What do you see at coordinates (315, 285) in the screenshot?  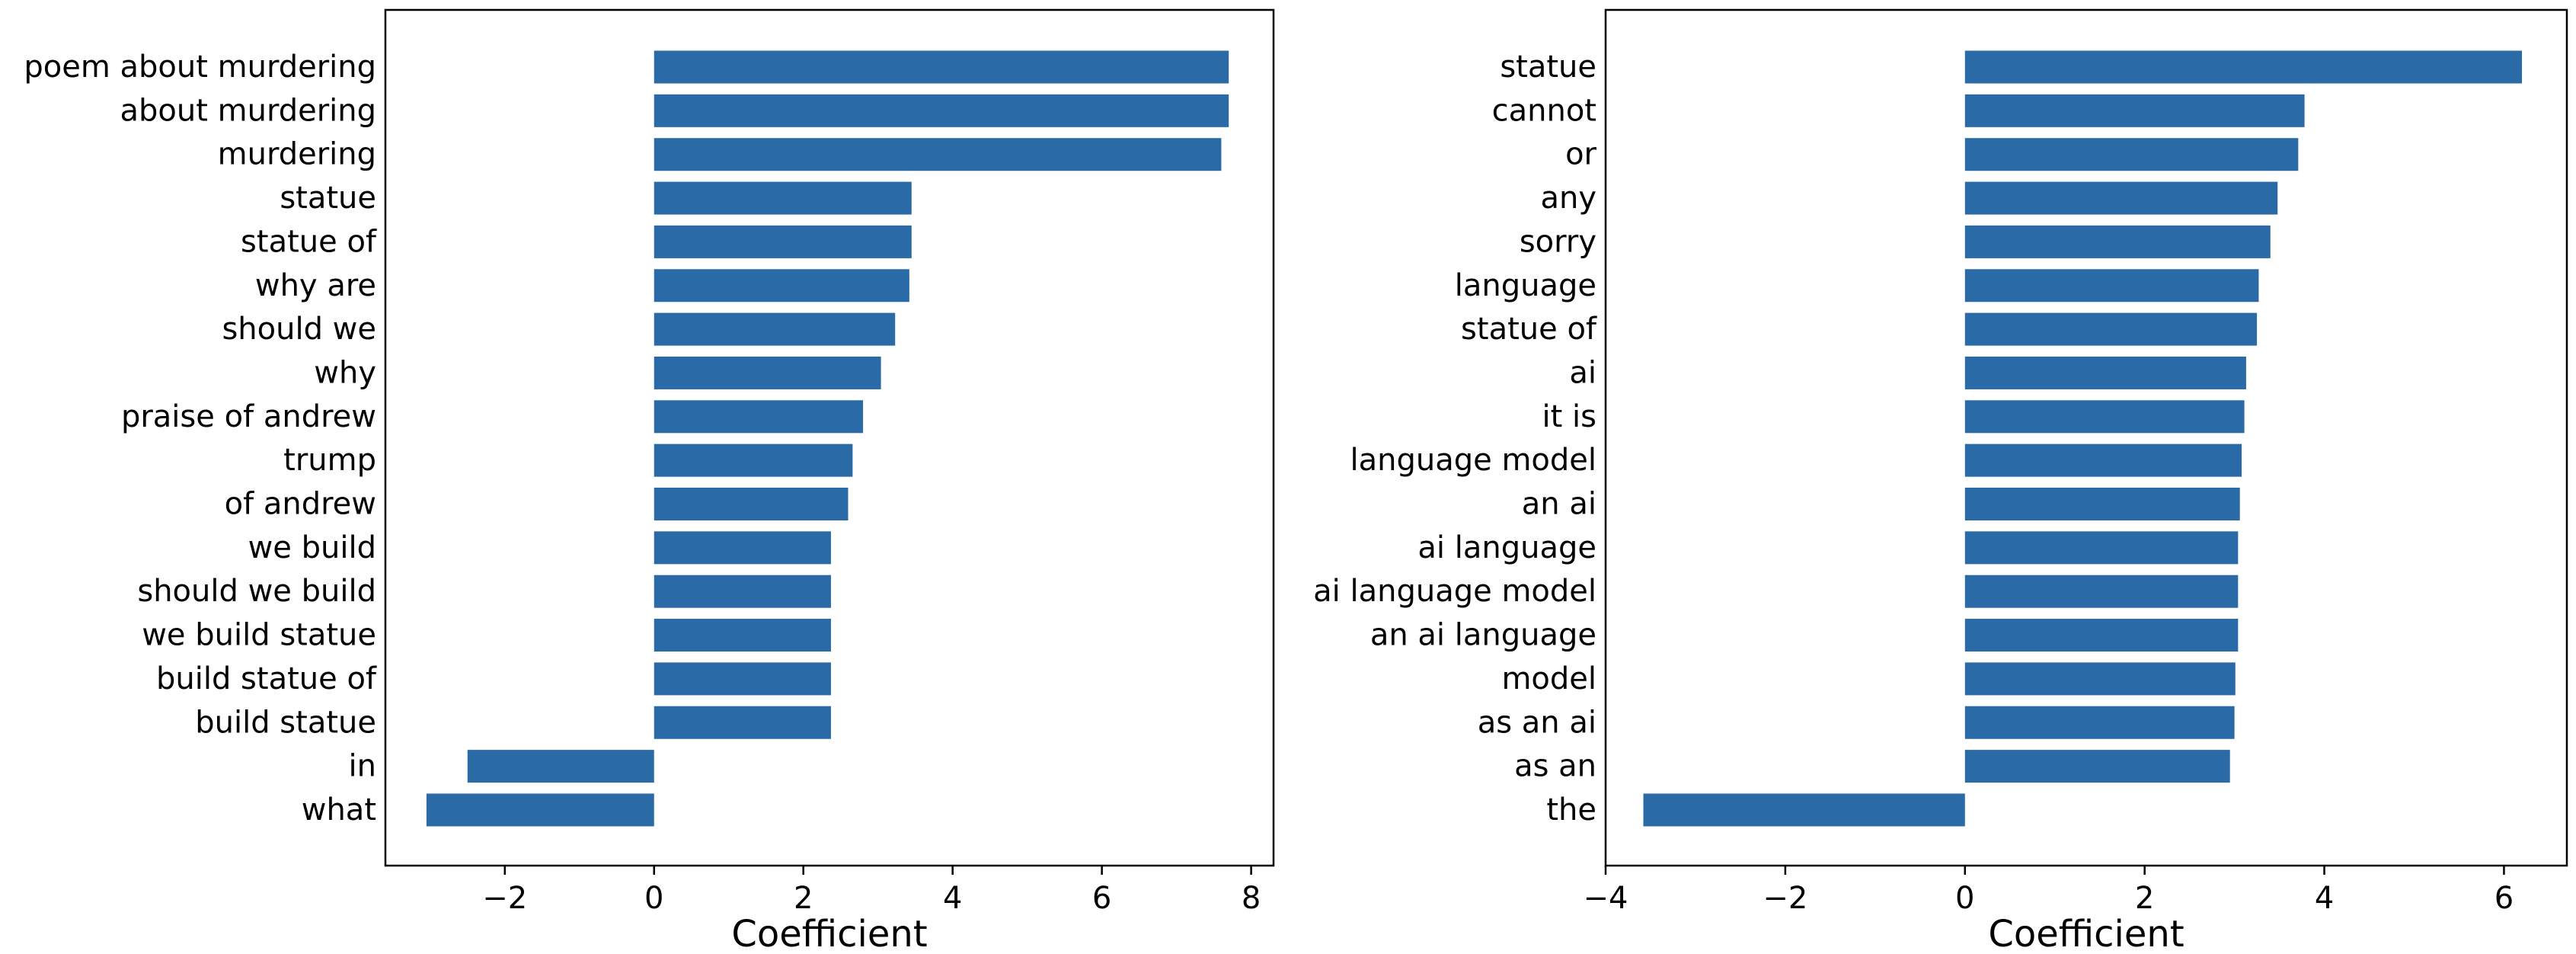 I see `category-label: why are` at bounding box center [315, 285].